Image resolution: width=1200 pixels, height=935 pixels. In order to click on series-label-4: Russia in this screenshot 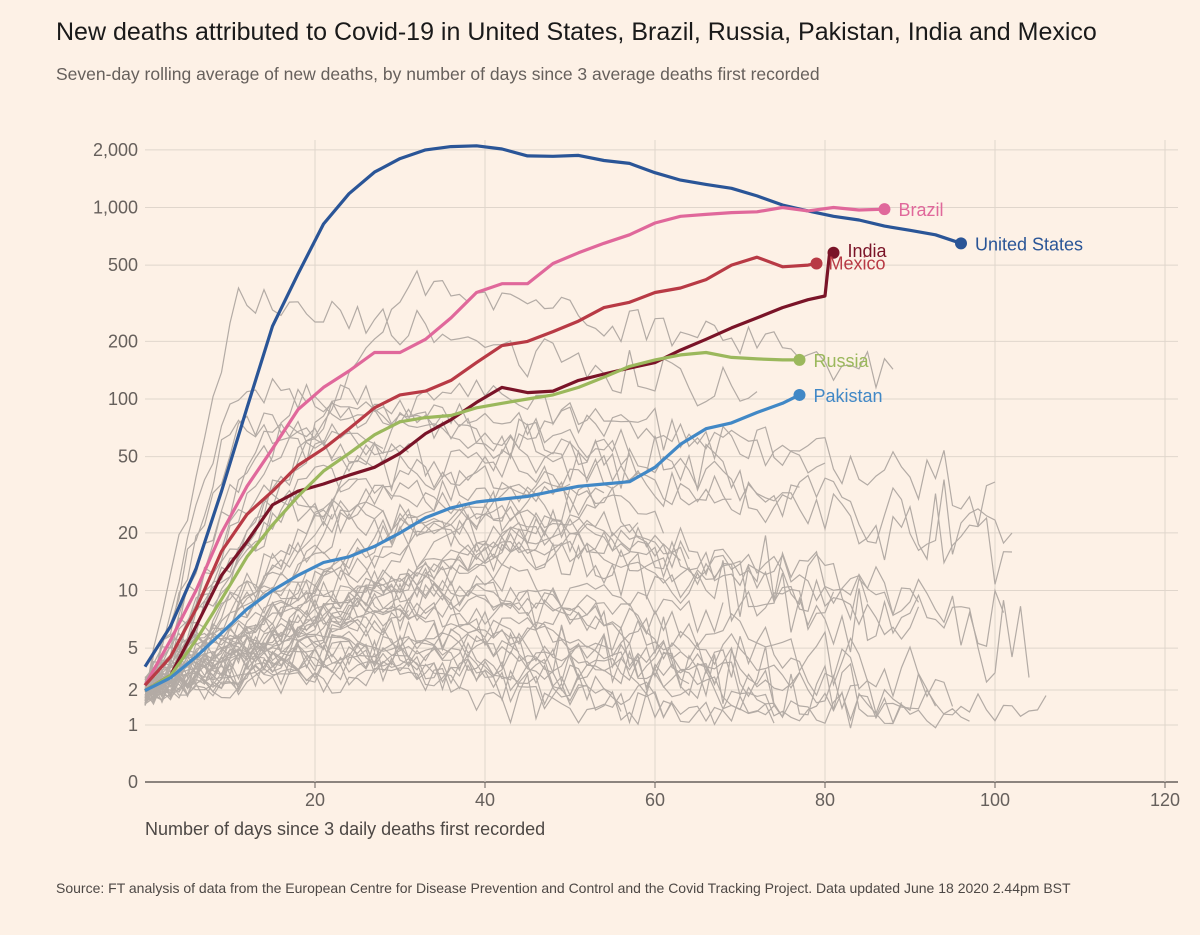, I will do `click(842, 361)`.